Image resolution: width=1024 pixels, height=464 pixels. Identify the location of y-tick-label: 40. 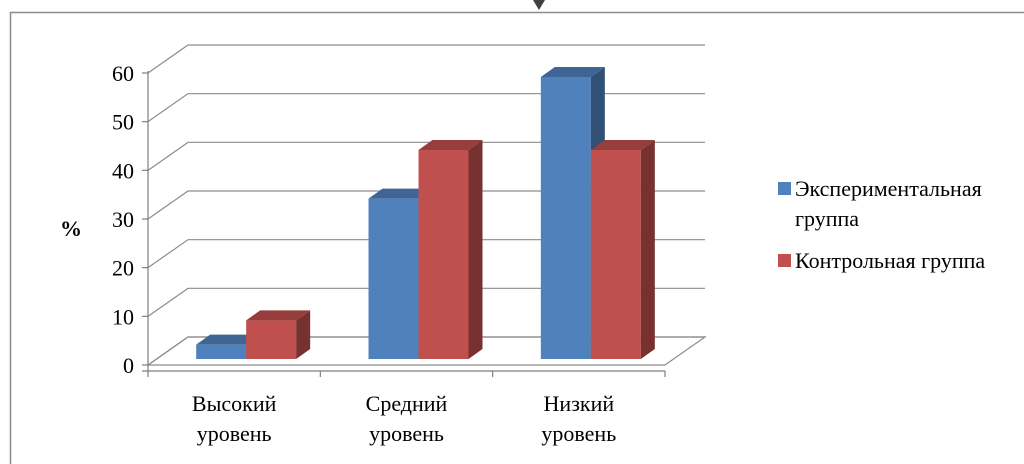
(123, 170).